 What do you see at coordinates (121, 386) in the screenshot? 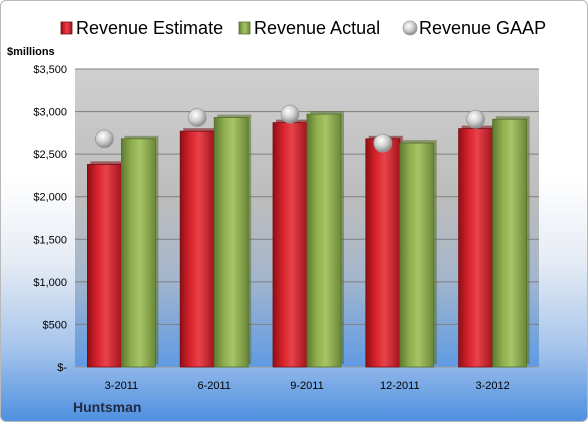
I see `x-tick-label: 3-2011` at bounding box center [121, 386].